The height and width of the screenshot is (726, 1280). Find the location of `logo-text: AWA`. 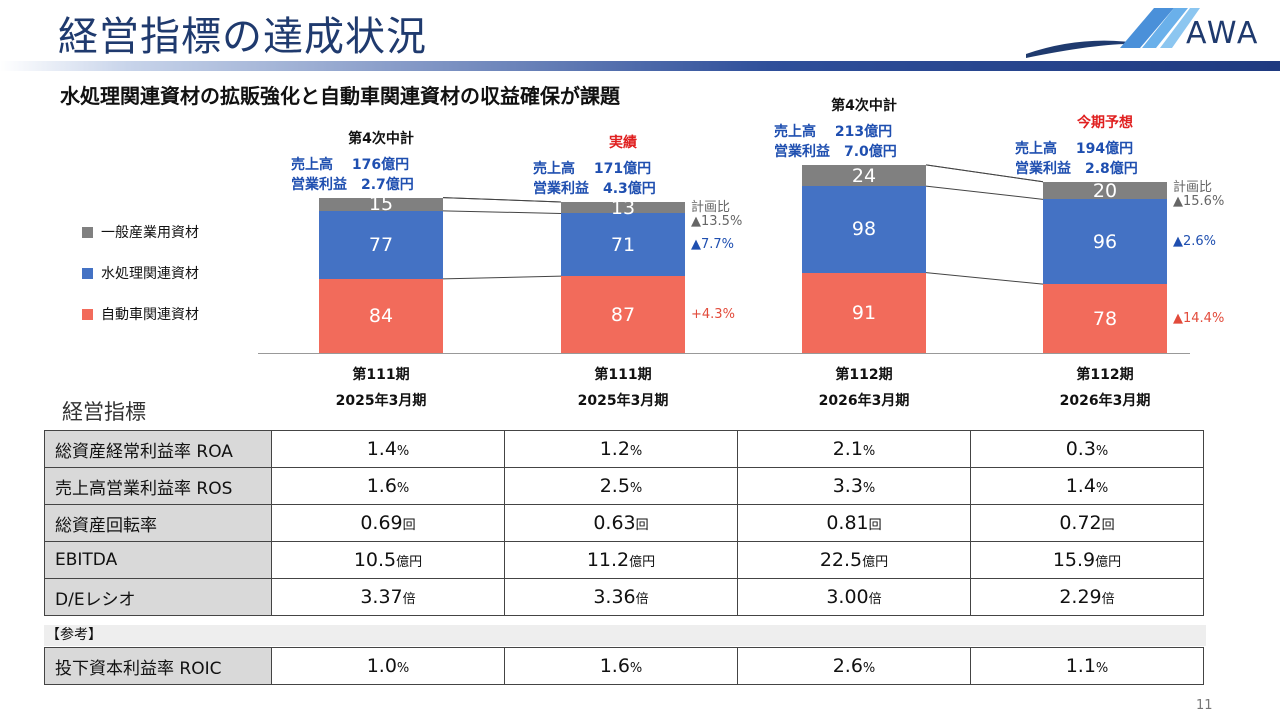

logo-text: AWA is located at coordinates (1223, 33).